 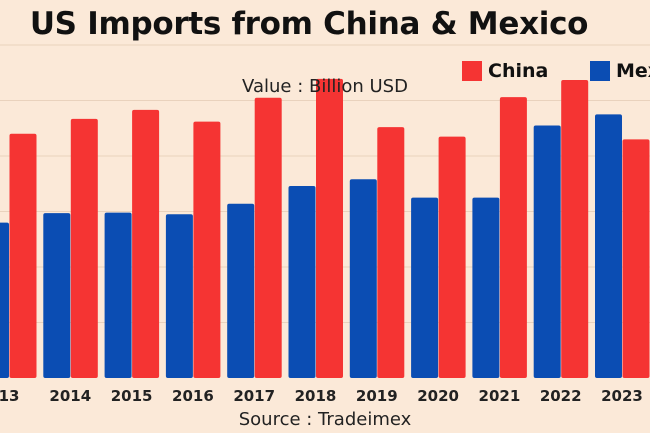 I want to click on legend-item-mexico: Mex, so click(x=620, y=71).